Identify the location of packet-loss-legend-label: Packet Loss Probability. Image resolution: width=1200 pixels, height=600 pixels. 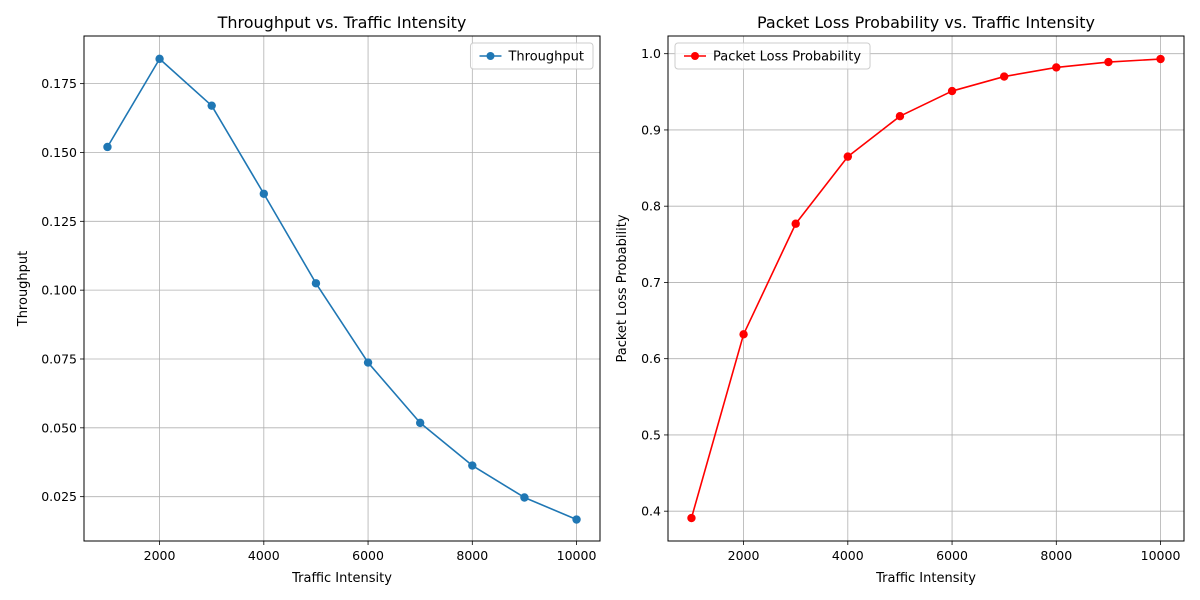
(787, 57).